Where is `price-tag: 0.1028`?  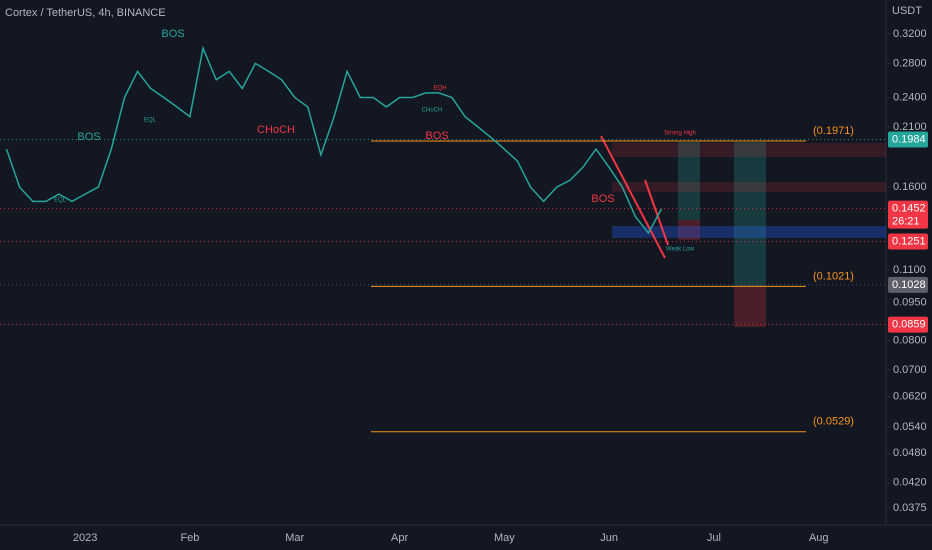 price-tag: 0.1028 is located at coordinates (909, 285).